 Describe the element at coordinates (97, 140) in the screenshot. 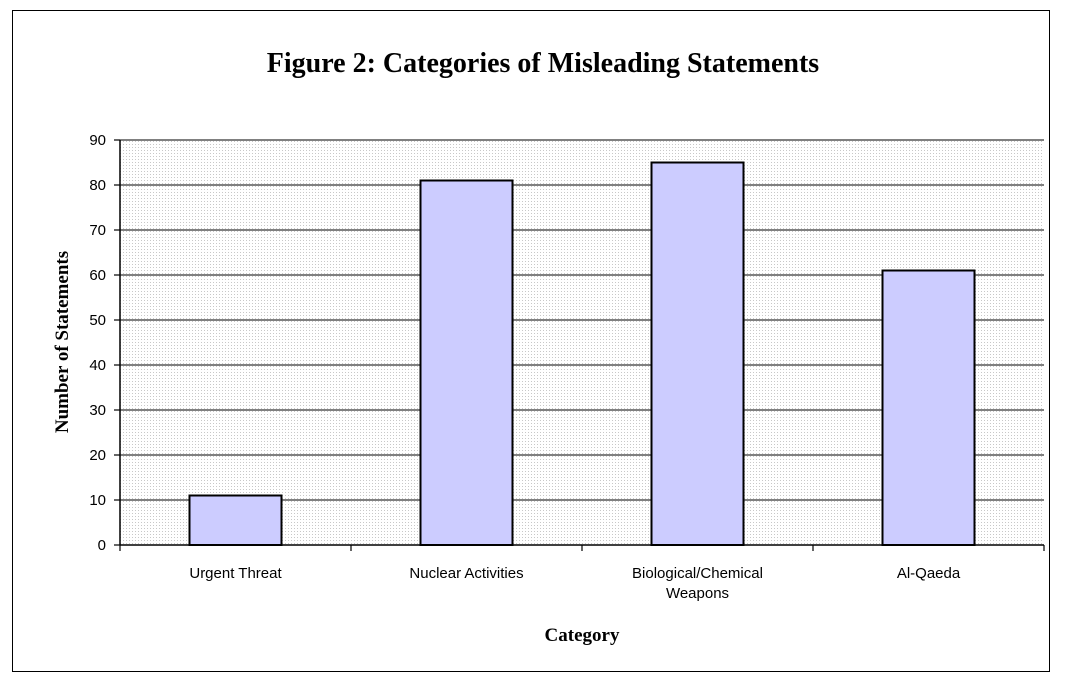

I see `y-tick-label: 90` at that location.